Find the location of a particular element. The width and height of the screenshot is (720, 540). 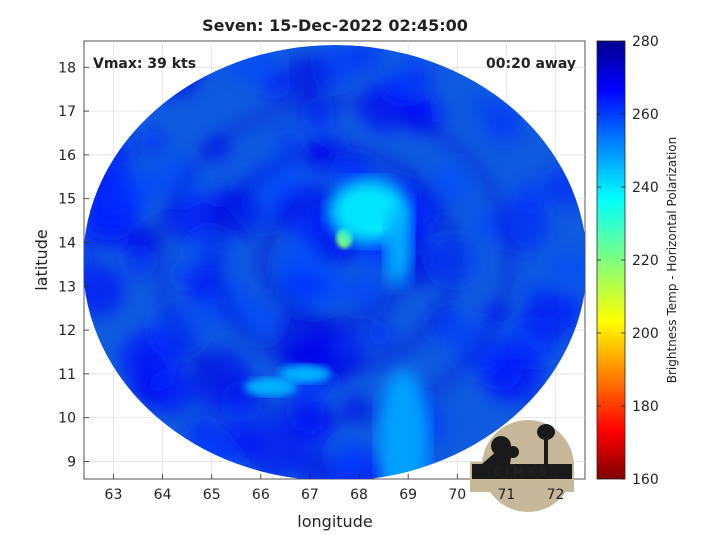

y-tick-label: 14 is located at coordinates (67, 243).